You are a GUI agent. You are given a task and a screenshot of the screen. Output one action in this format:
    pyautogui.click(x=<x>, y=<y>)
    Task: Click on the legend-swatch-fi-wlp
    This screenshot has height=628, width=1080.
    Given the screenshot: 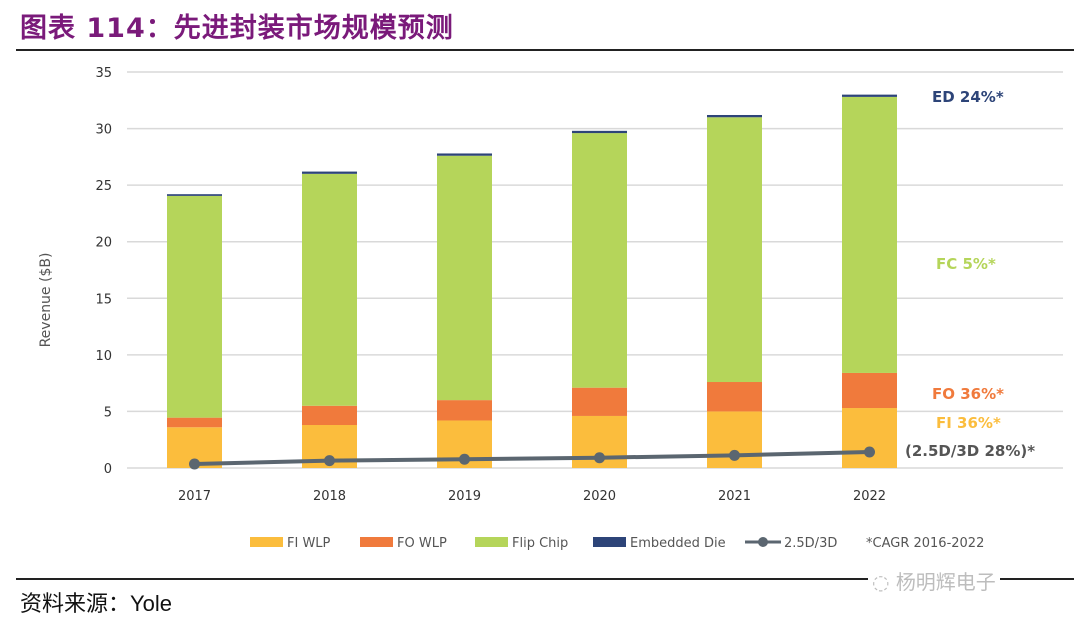 What is the action you would take?
    pyautogui.click(x=266, y=542)
    